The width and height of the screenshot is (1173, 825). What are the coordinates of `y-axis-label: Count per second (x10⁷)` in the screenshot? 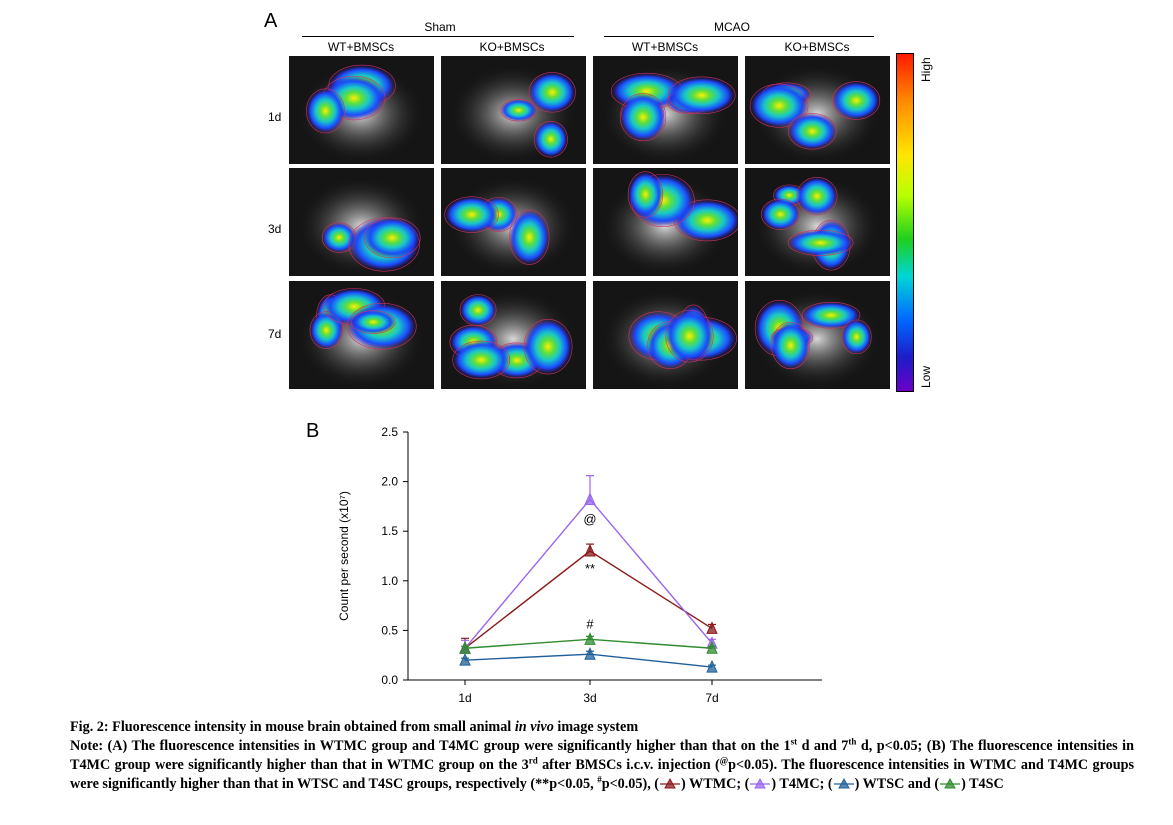 It's located at (344, 556).